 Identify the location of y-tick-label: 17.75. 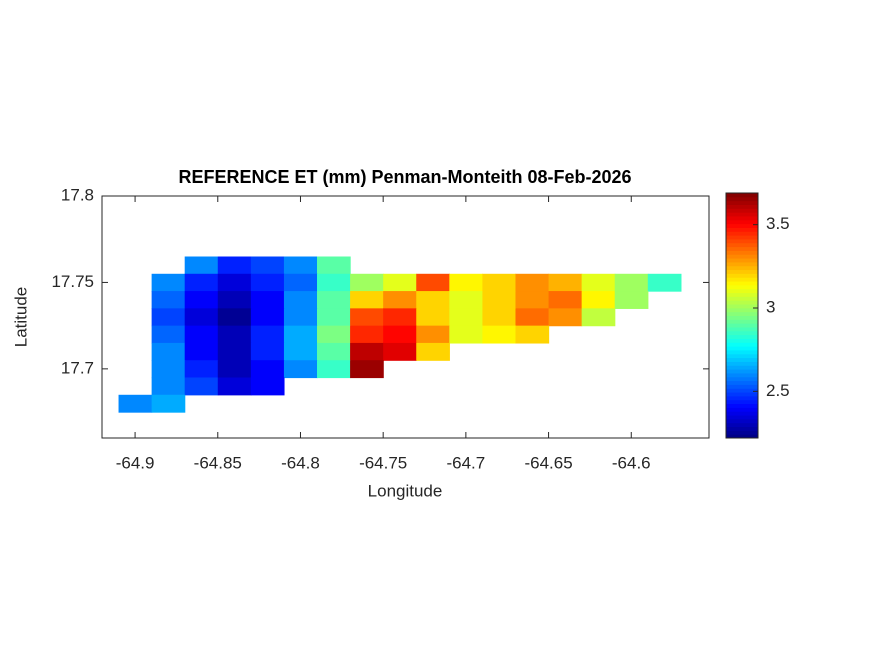
(72, 281).